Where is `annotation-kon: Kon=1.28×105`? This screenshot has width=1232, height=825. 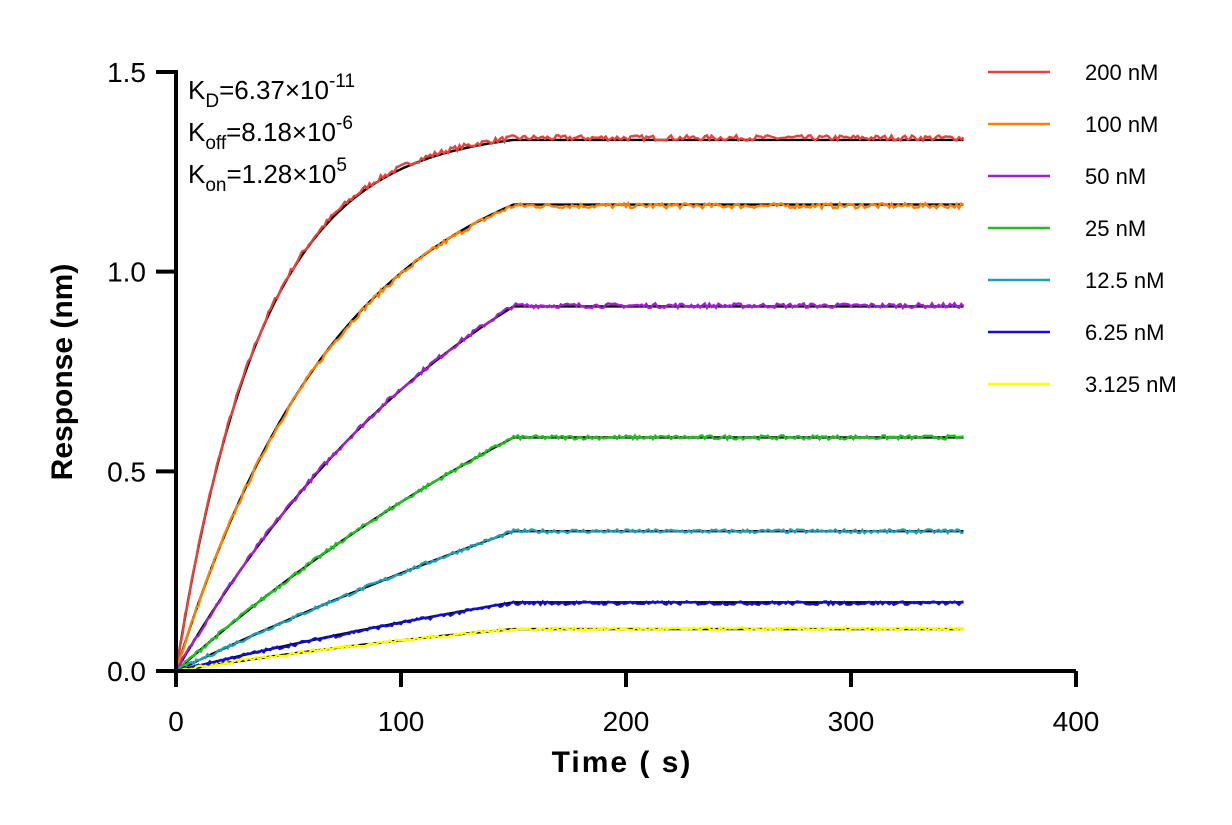
annotation-kon: Kon=1.28×105 is located at coordinates (267, 175).